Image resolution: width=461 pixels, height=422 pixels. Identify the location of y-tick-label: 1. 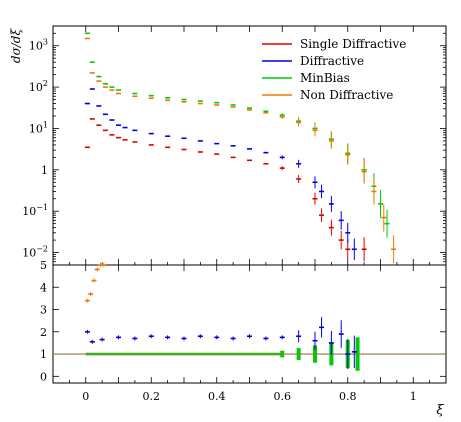
(44, 170).